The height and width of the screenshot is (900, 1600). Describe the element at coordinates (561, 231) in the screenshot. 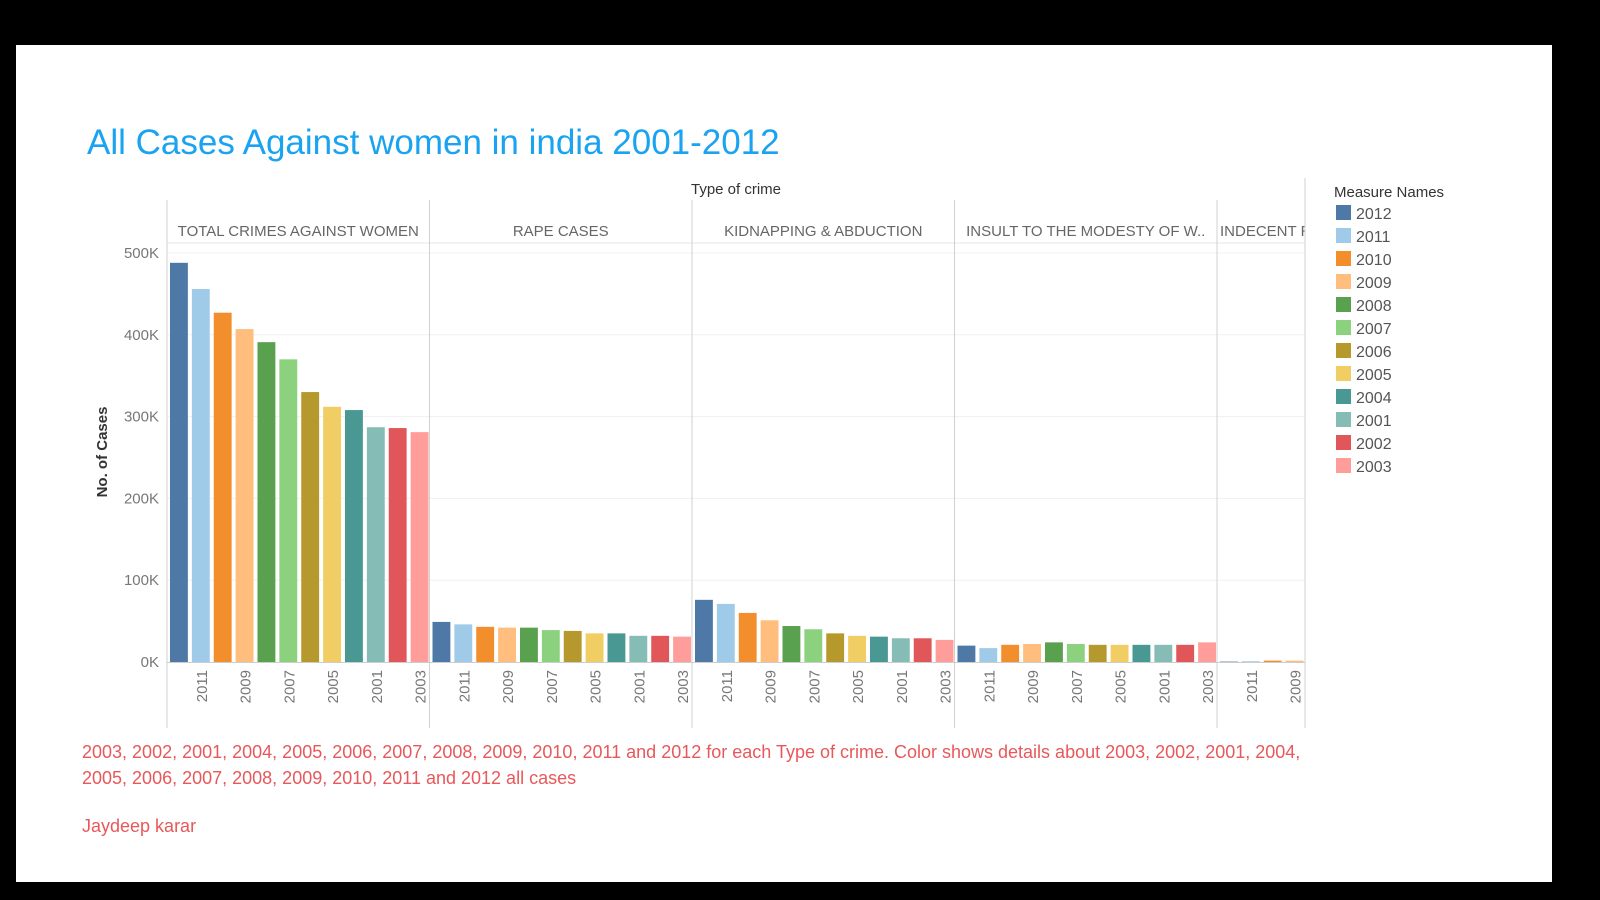

I see `panel-header: RAPE CASES` at that location.